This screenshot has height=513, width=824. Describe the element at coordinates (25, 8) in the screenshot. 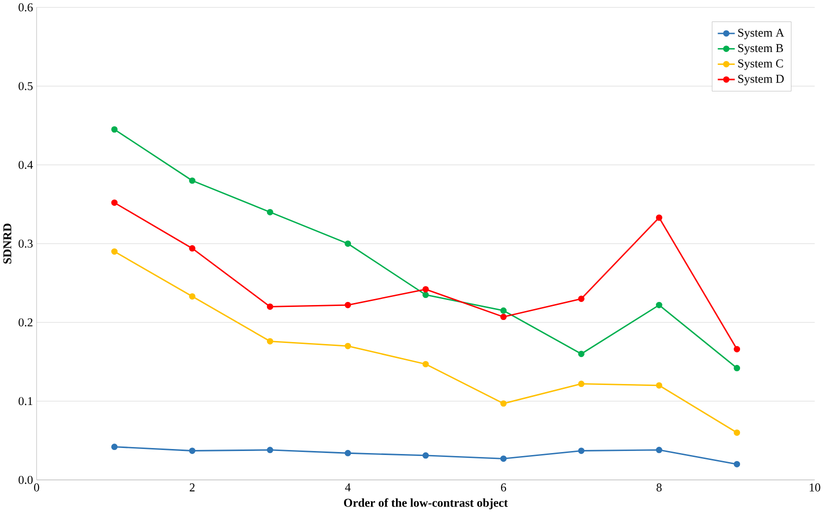

I see `y-tick-label: 0.6` at that location.